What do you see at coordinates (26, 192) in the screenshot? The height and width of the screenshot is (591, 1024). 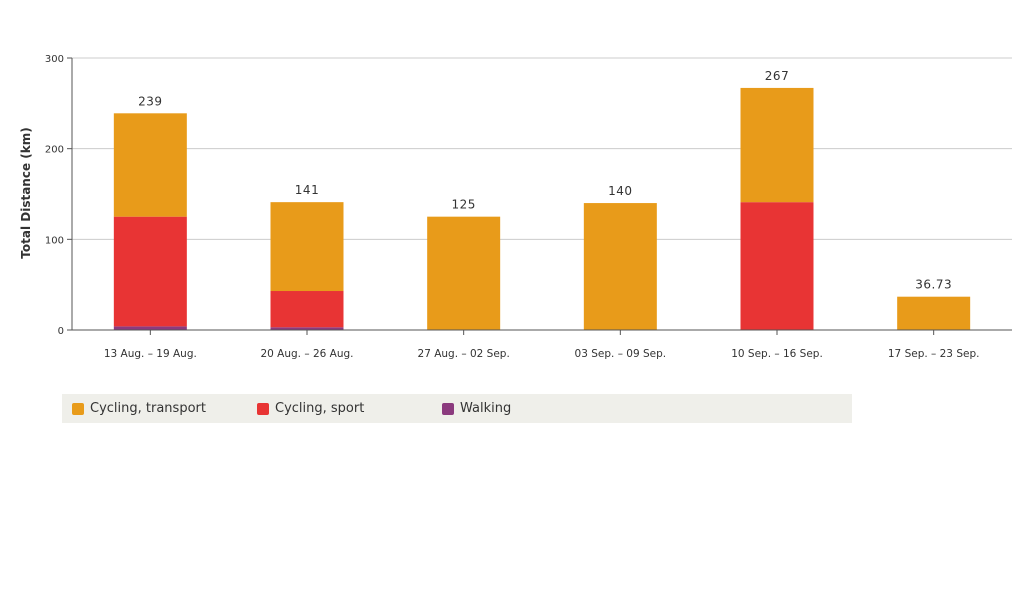 I see `y-axis-label: Total Distance (km)` at bounding box center [26, 192].